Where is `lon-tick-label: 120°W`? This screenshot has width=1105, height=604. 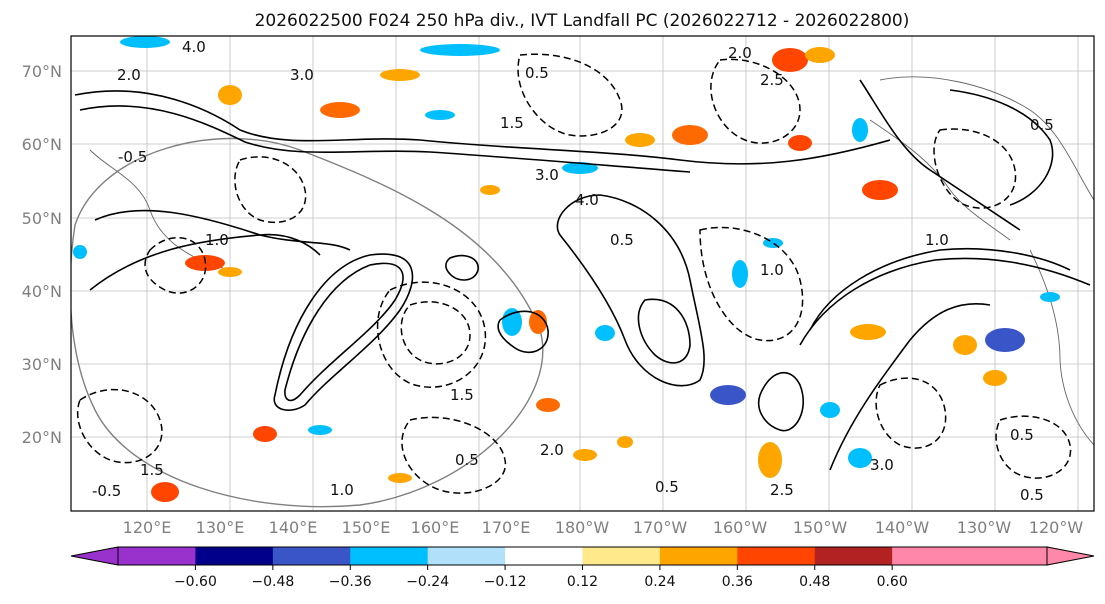
lon-tick-label: 120°W is located at coordinates (1056, 527).